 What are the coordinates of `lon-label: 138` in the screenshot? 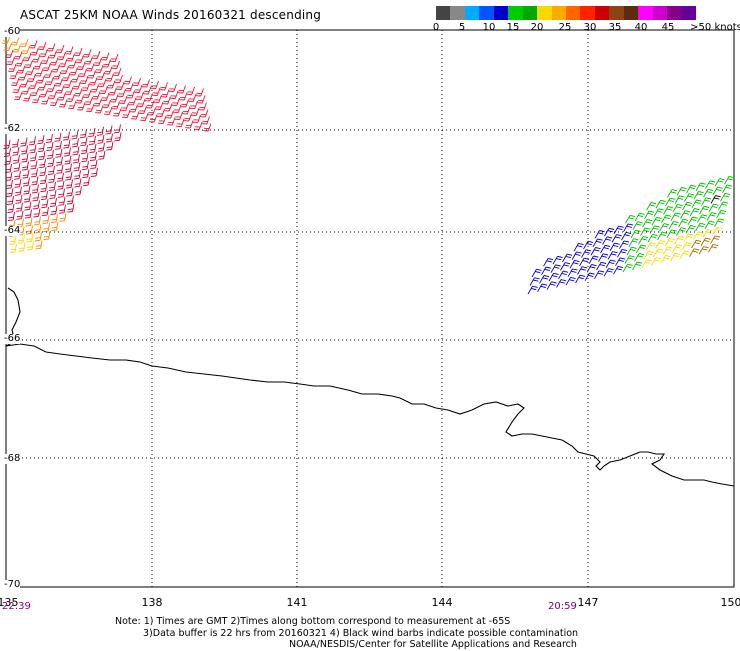 It's located at (152, 602).